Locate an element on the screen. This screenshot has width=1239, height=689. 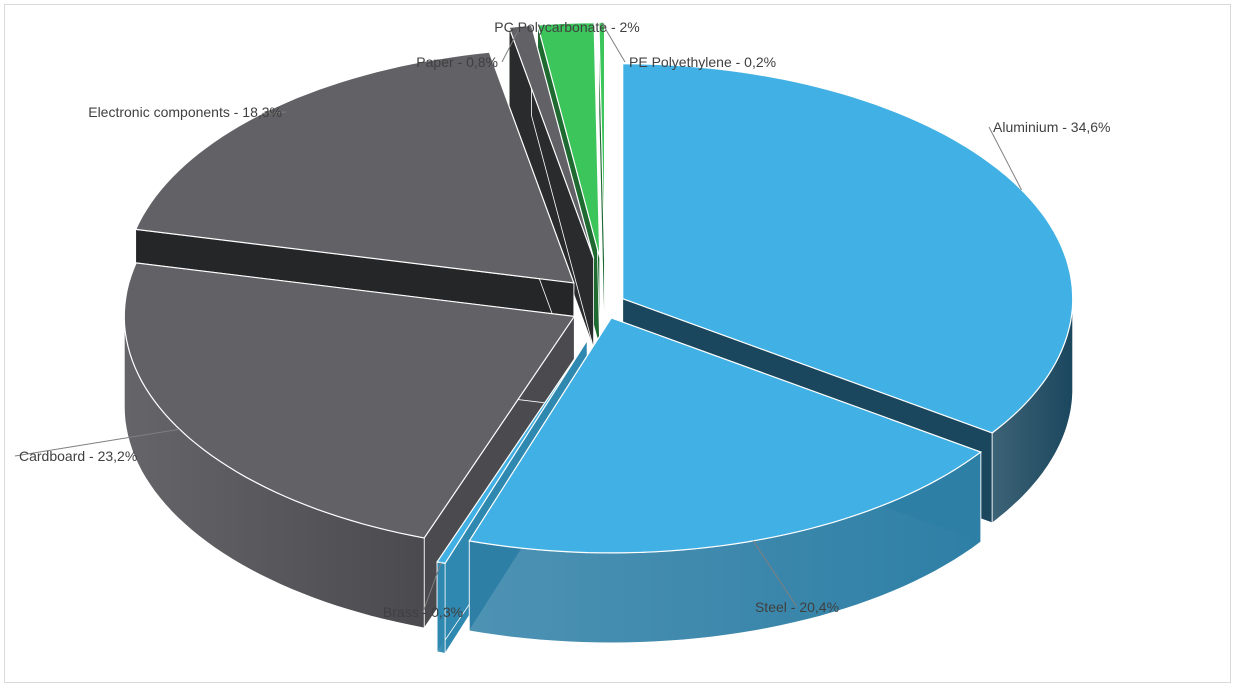
data-label-brass: Brass - 0,3% is located at coordinates (423, 612).